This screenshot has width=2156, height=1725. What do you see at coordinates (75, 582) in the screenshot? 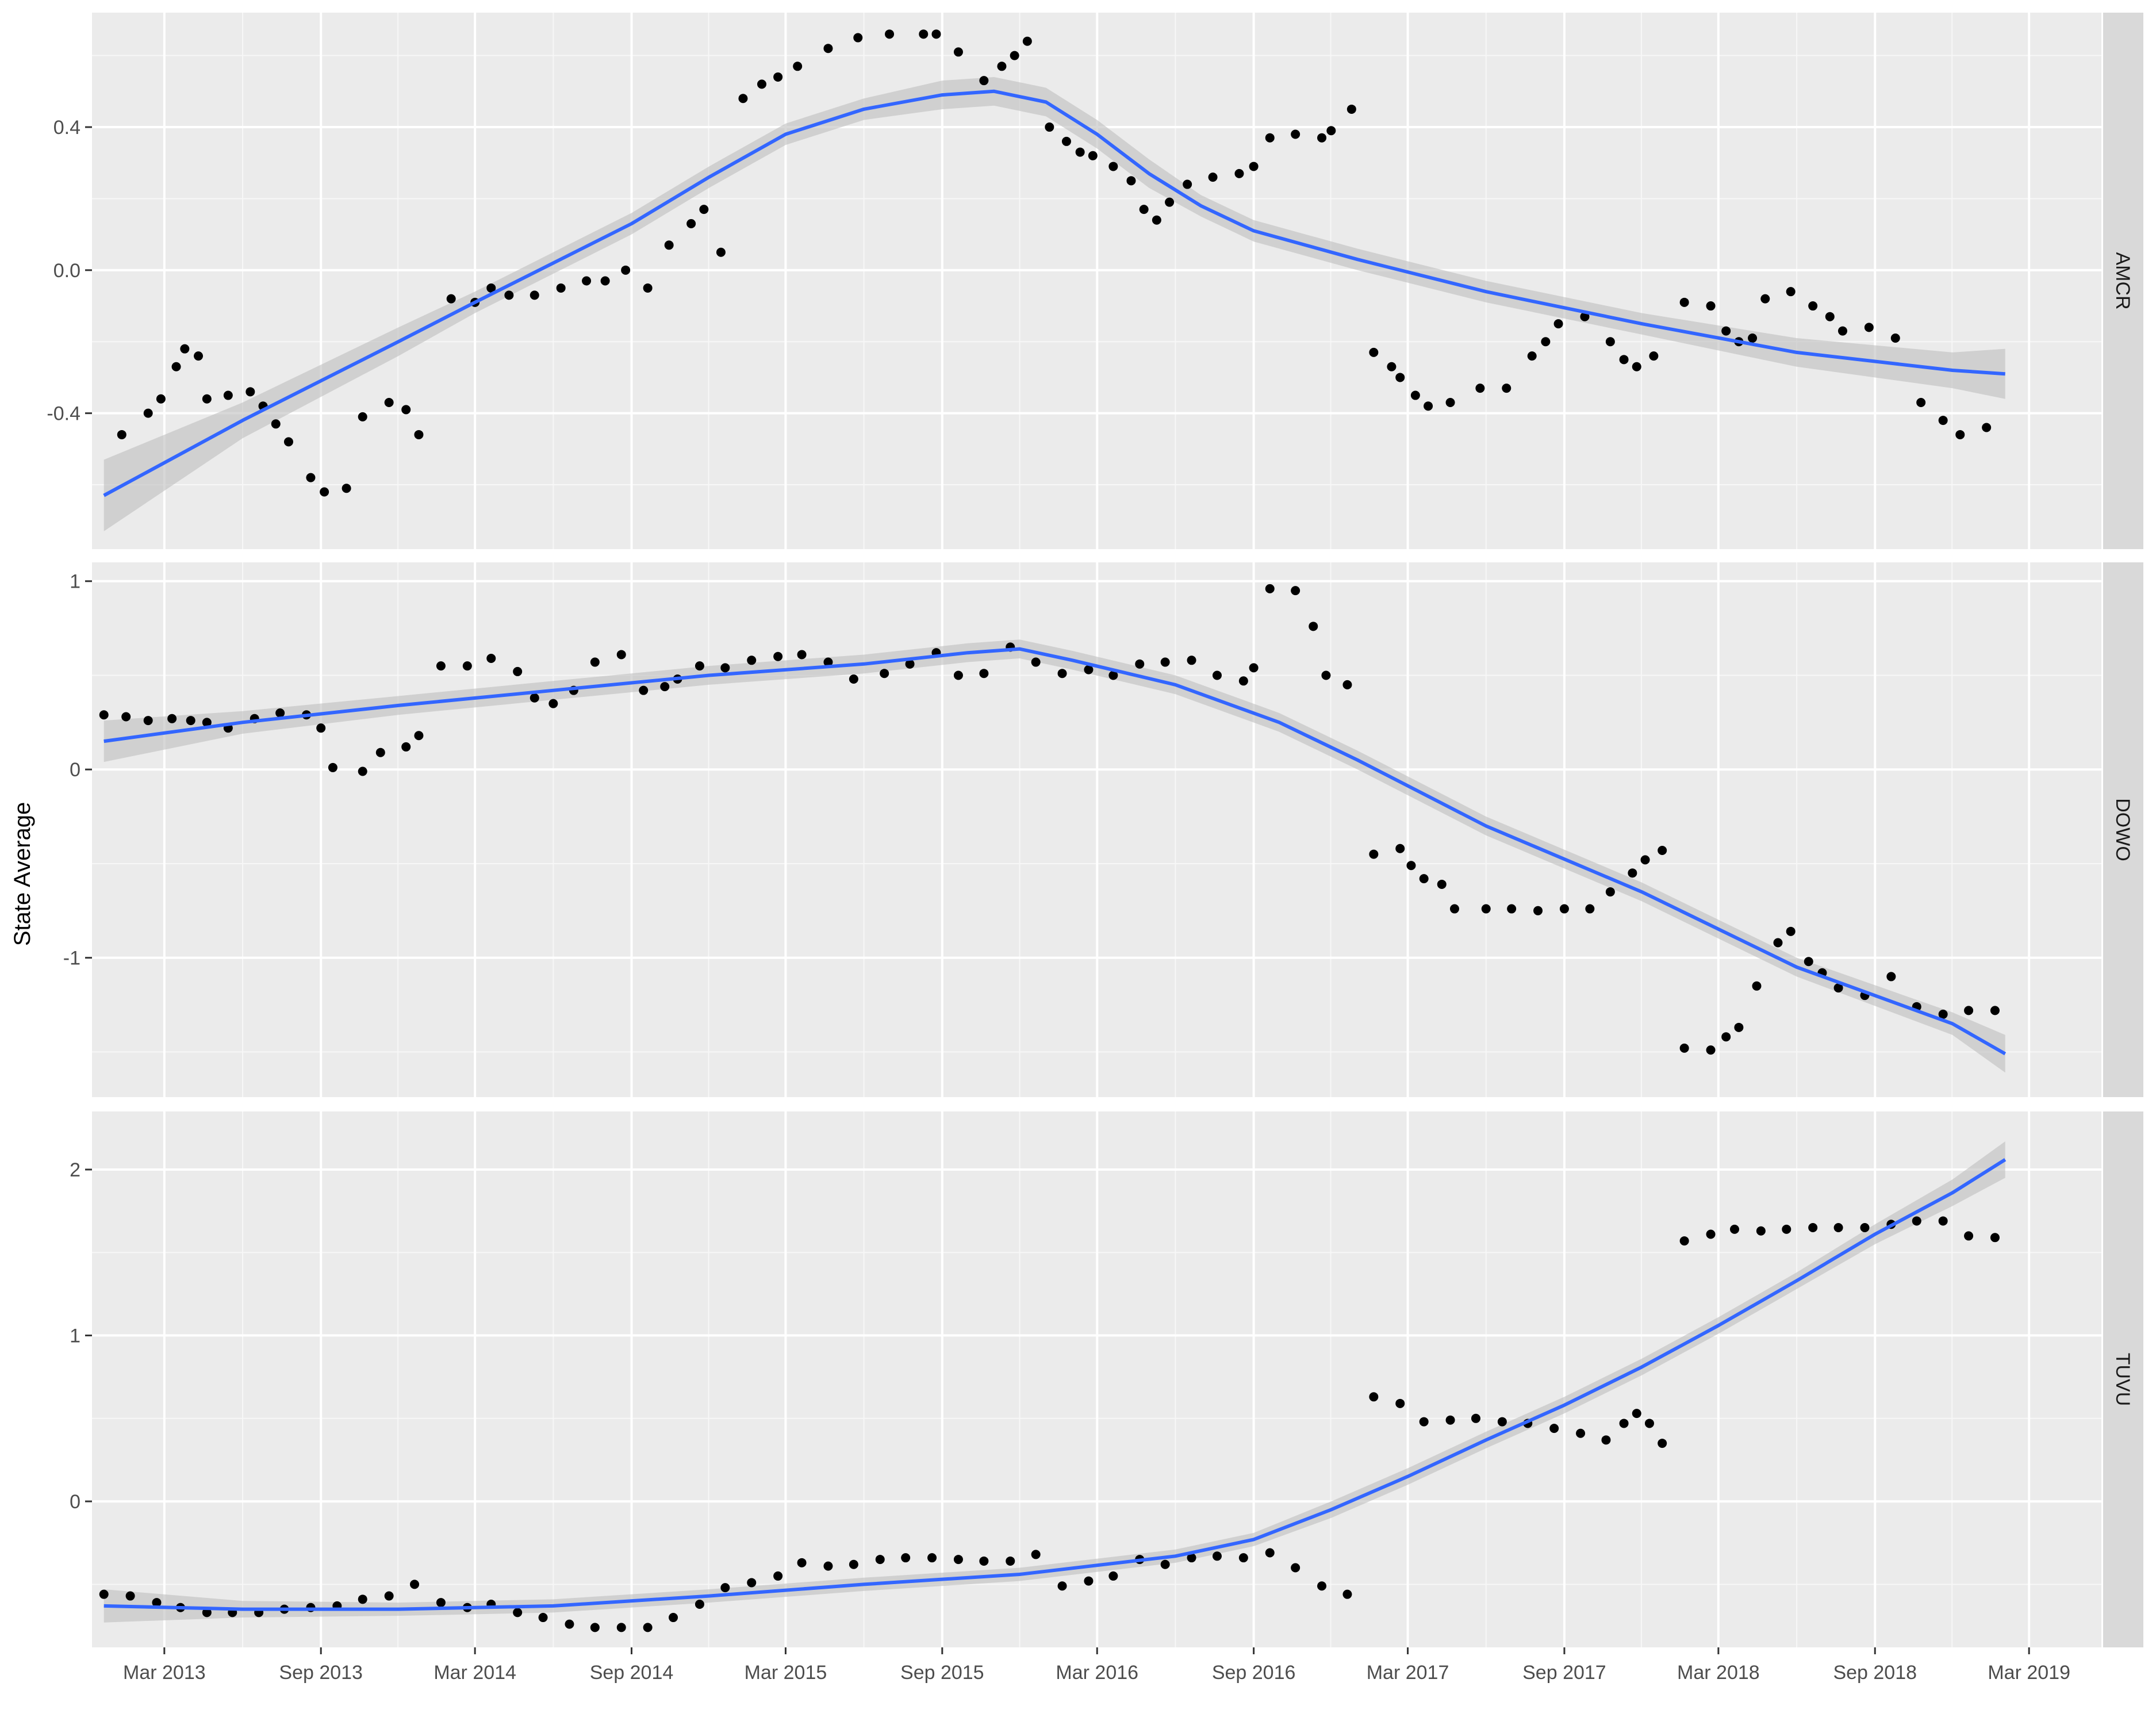
I see `y-tick-label: 1` at bounding box center [75, 582].